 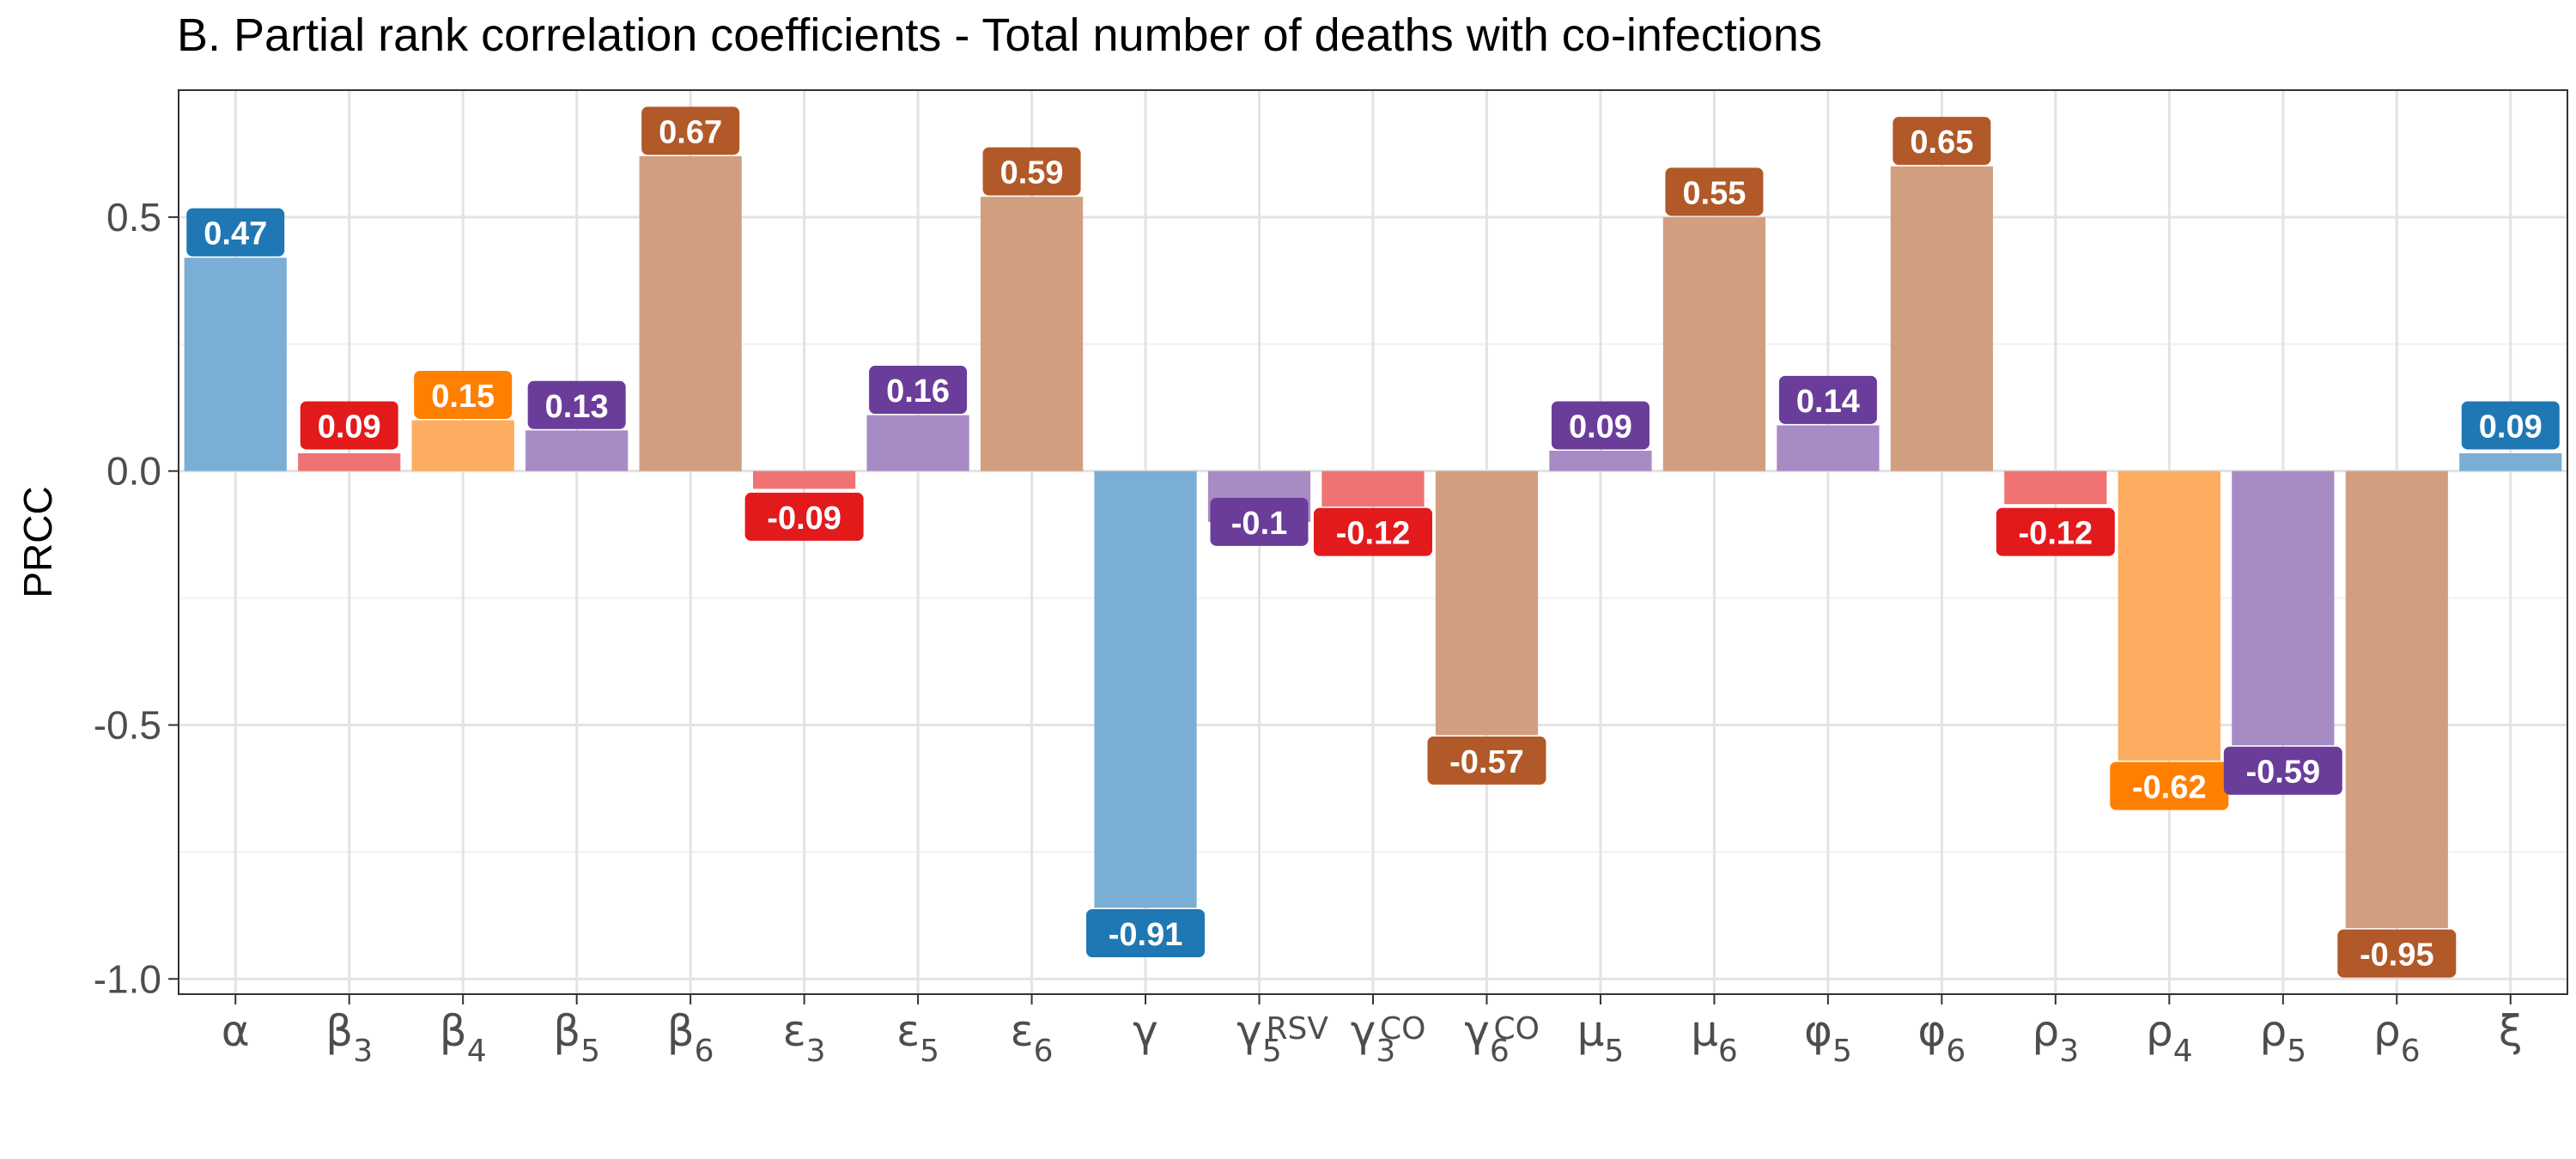 I want to click on x-tick-label-20: ξ, so click(x=2511, y=1031).